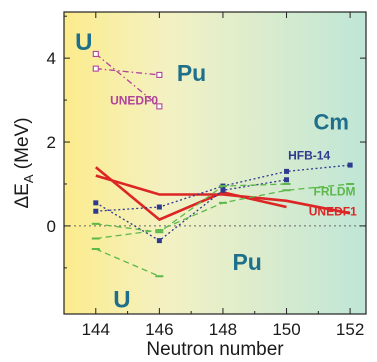  I want to click on region-label-1: Pu, so click(191, 73).